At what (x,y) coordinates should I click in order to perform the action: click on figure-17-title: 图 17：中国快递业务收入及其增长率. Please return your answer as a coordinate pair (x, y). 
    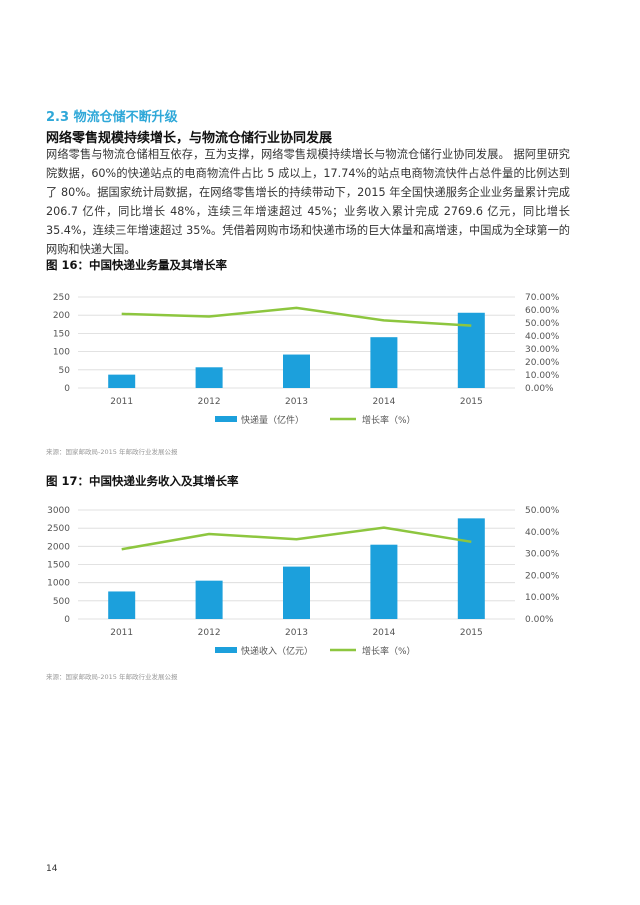
    Looking at the image, I should click on (142, 481).